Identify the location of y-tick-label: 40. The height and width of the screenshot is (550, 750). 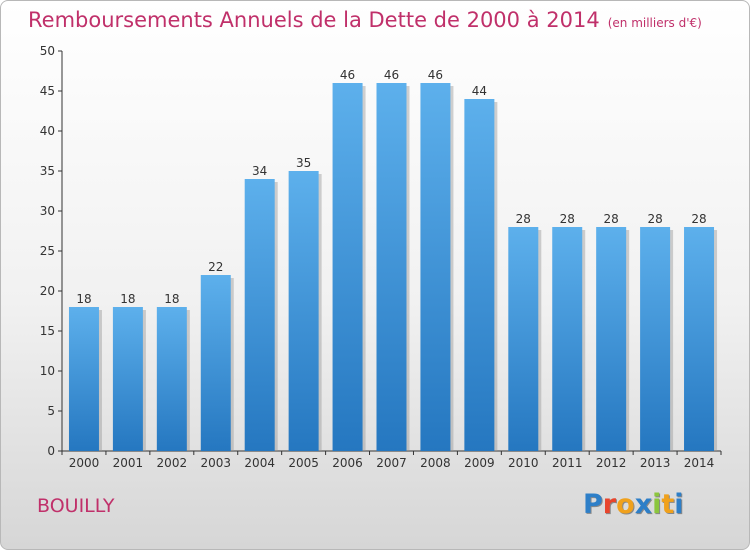
(47, 131).